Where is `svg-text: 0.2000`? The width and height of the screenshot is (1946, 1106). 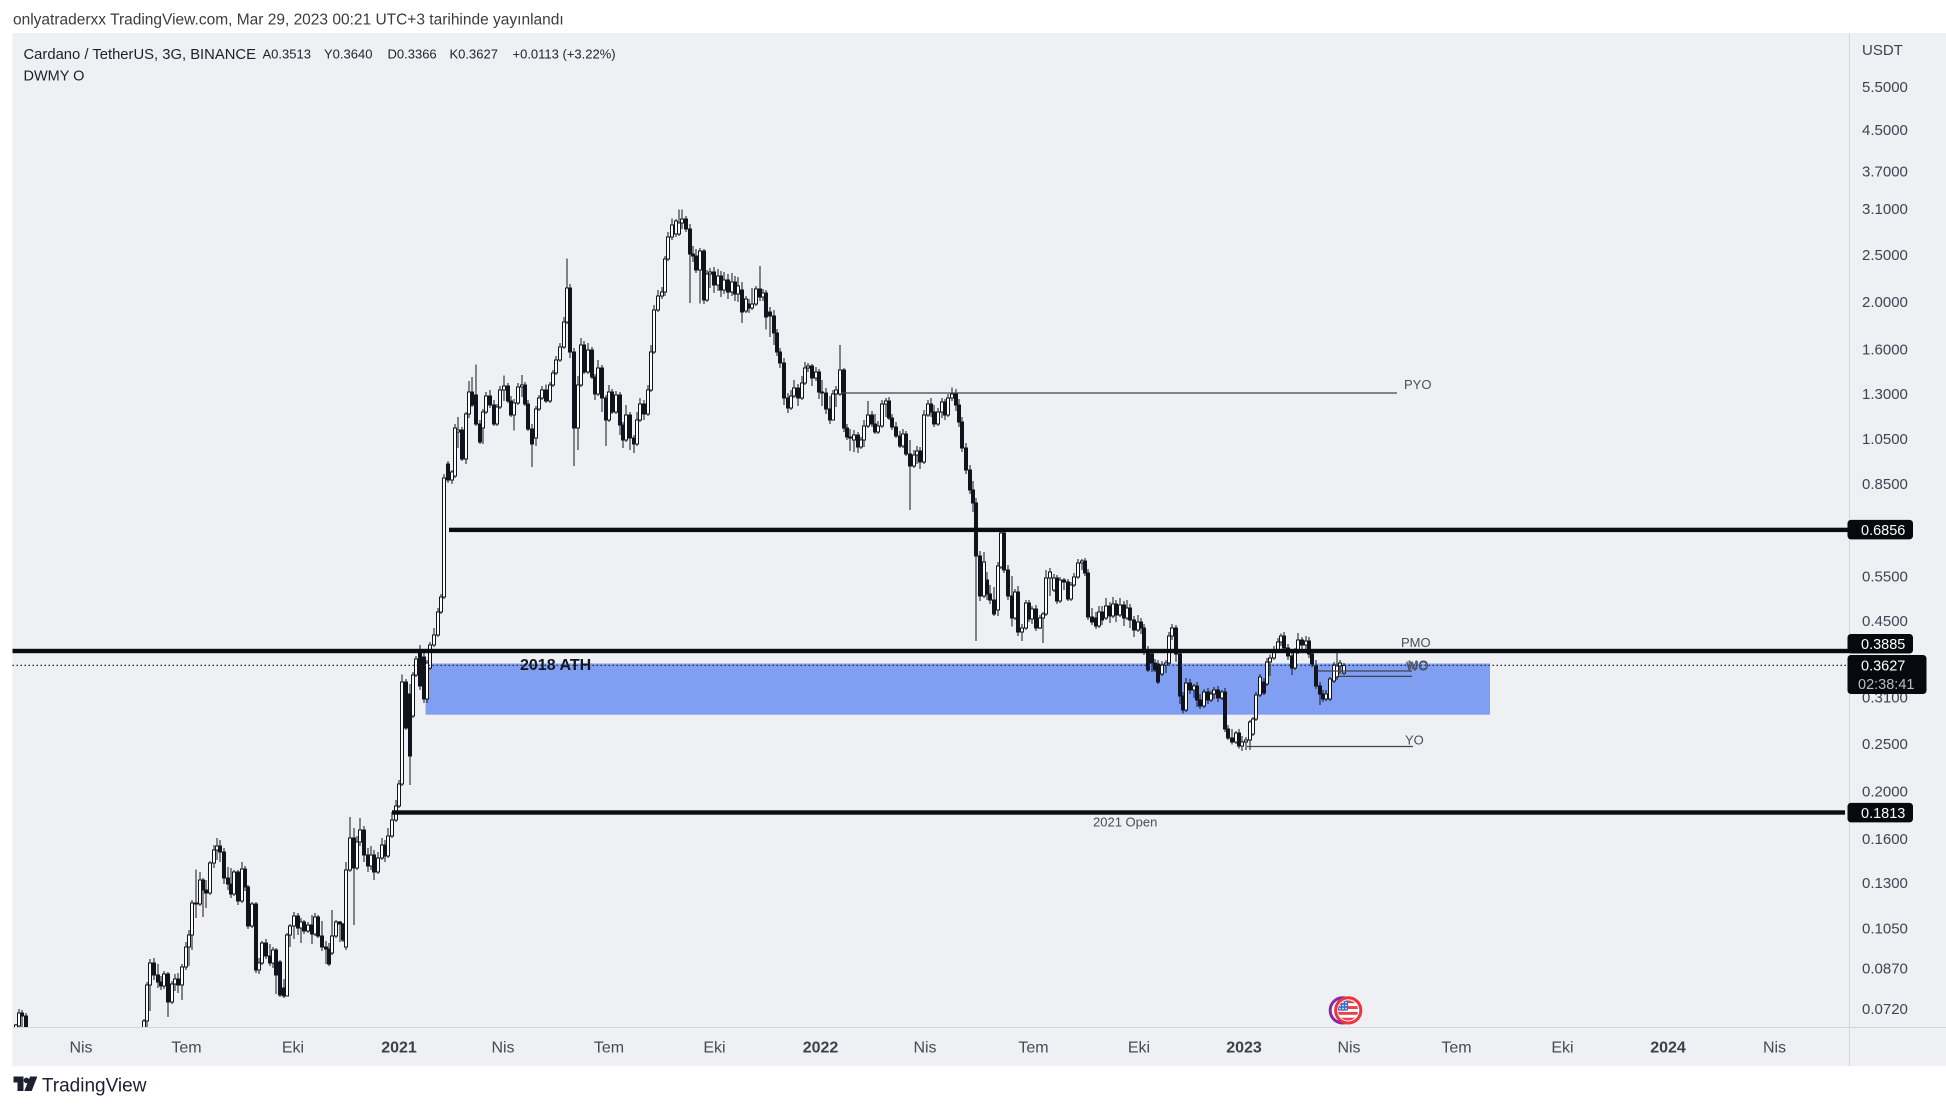 svg-text: 0.2000 is located at coordinates (1885, 792).